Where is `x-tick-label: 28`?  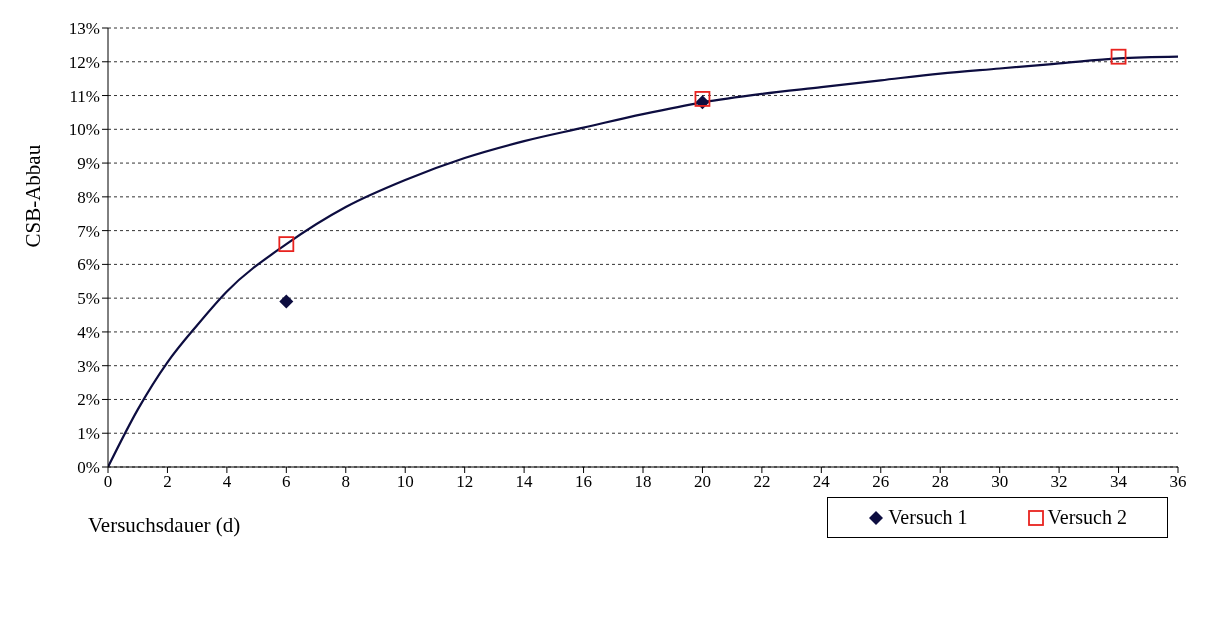
x-tick-label: 28 is located at coordinates (940, 482).